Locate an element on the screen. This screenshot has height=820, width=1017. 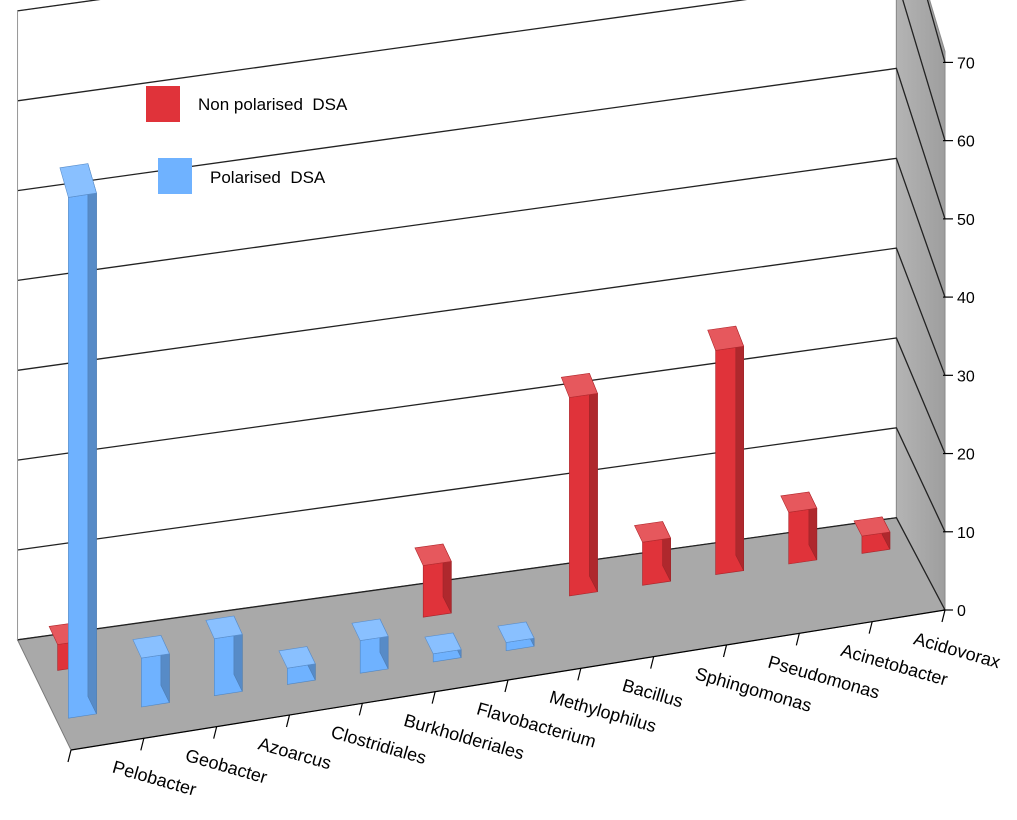
y-tick-label: 0 is located at coordinates (961, 611).